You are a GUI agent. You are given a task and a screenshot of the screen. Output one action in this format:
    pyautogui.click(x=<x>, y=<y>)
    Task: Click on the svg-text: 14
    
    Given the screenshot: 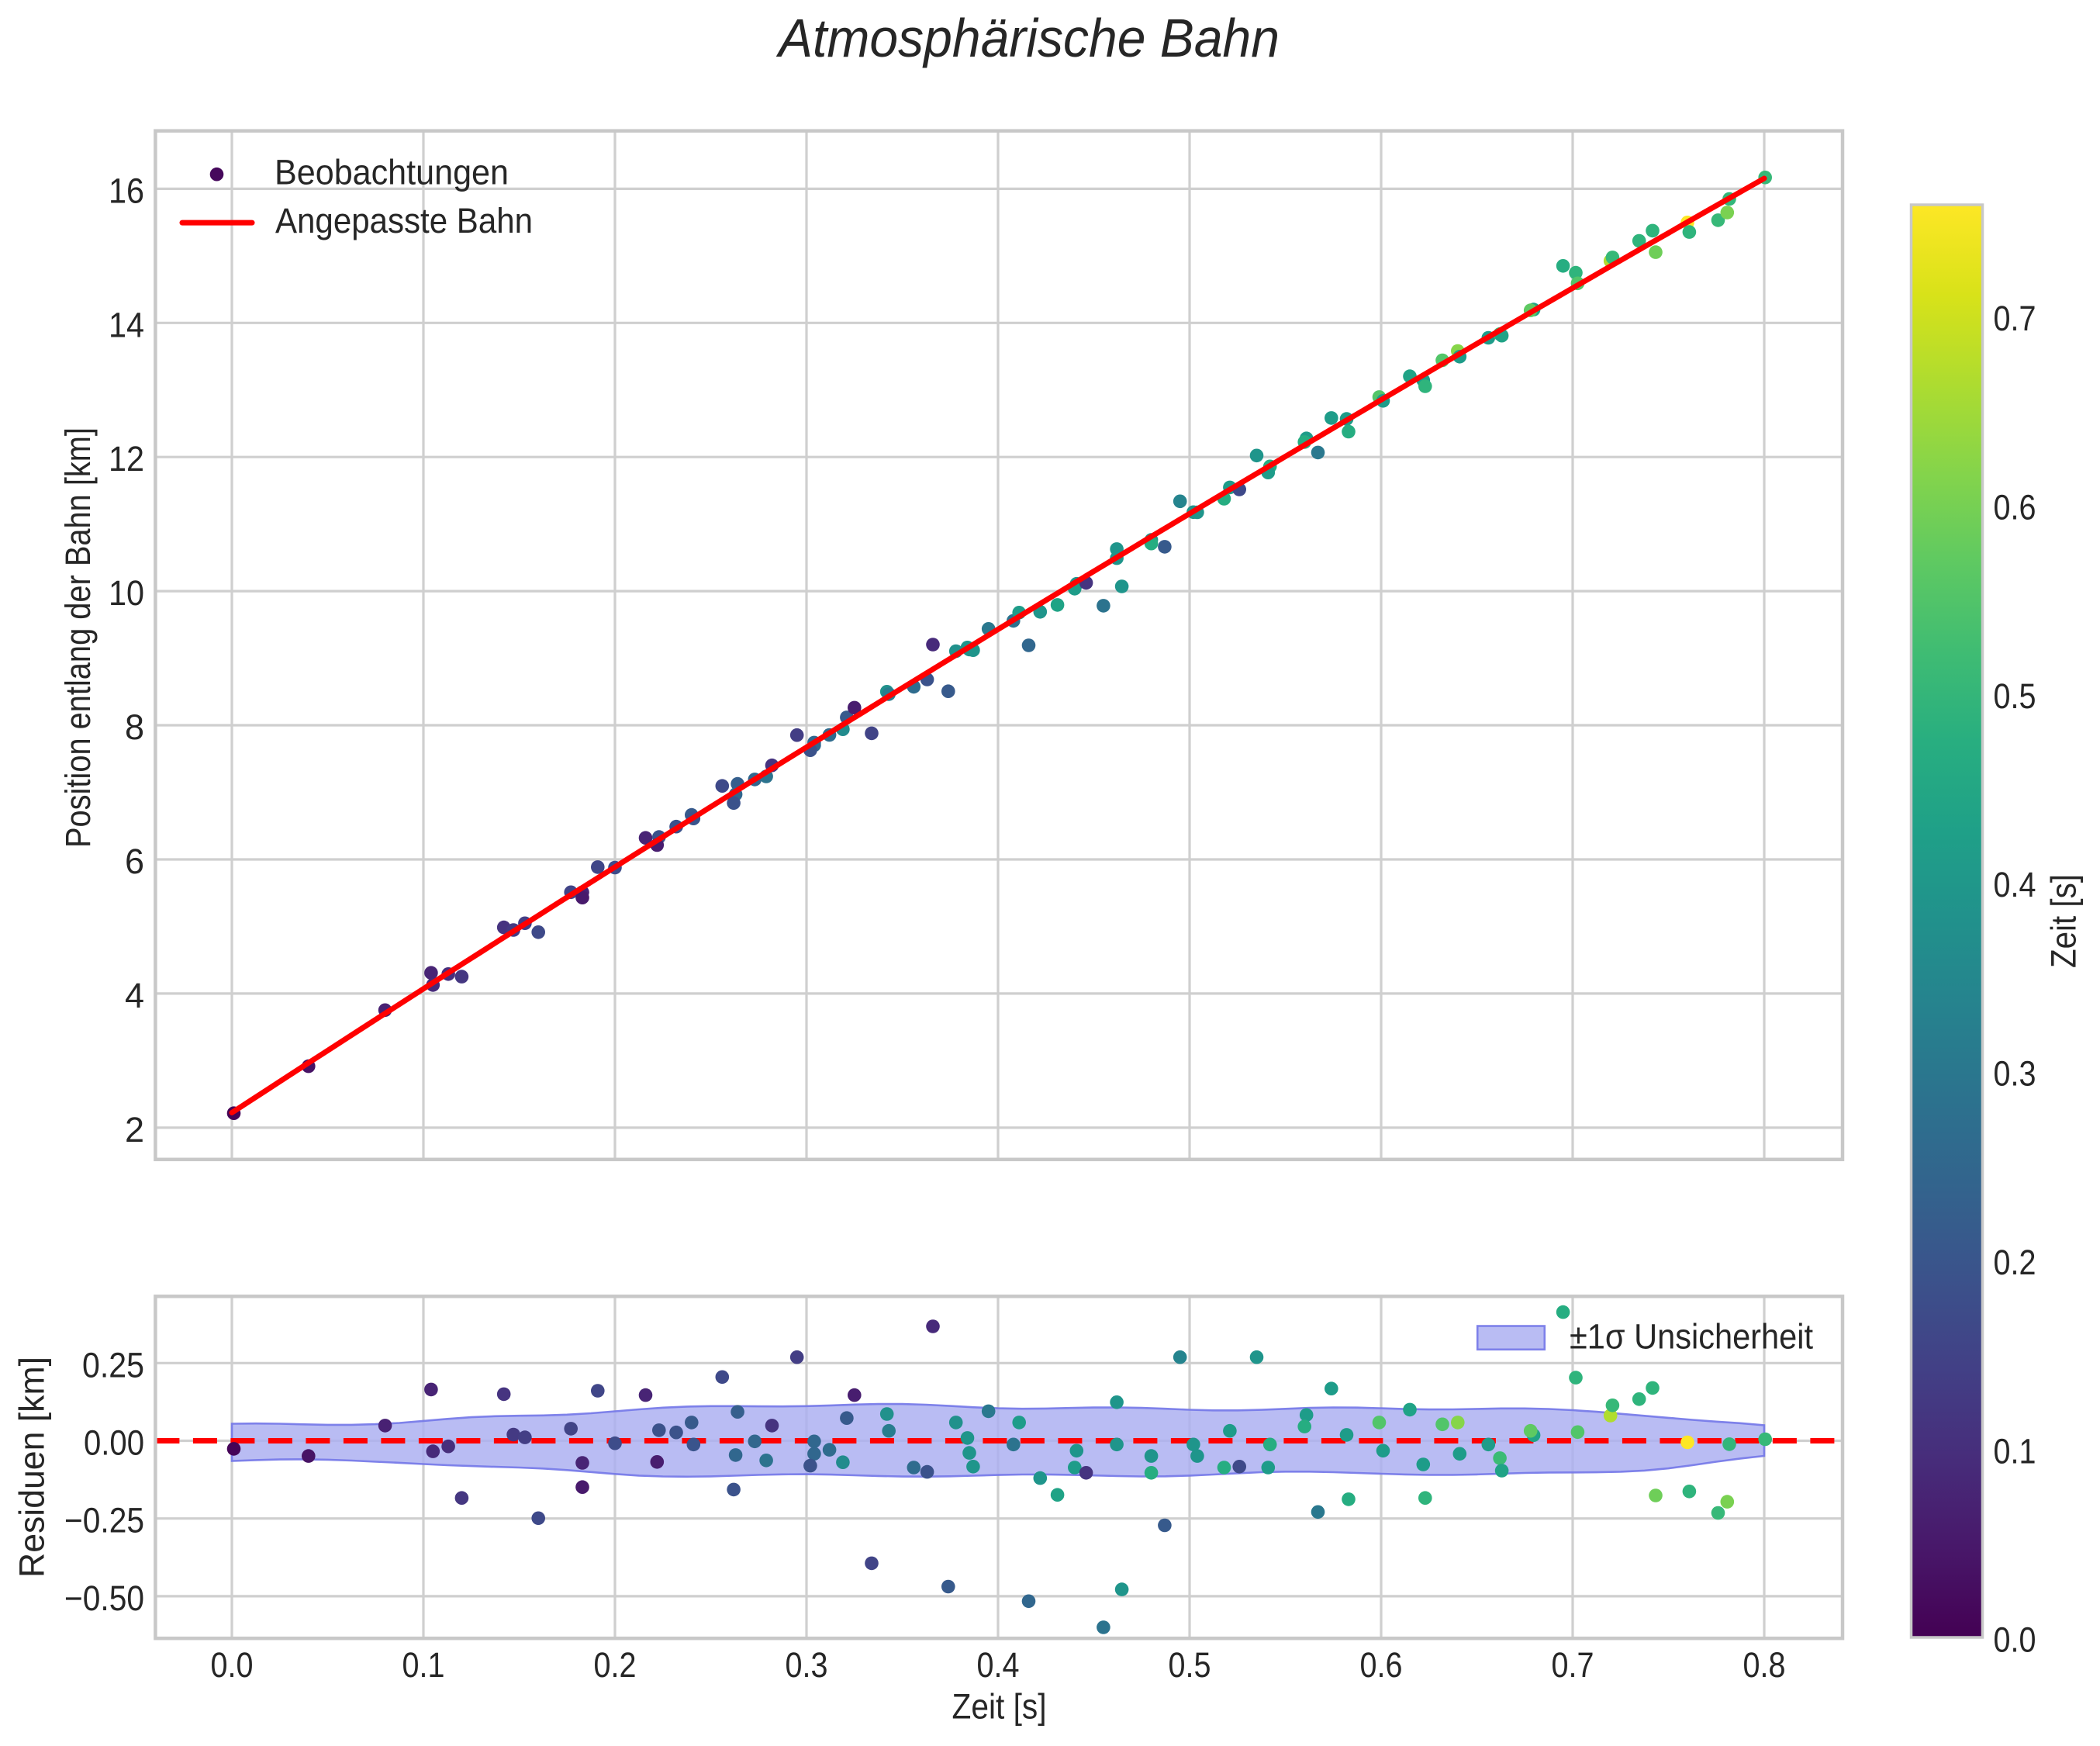 What is the action you would take?
    pyautogui.click(x=126, y=324)
    